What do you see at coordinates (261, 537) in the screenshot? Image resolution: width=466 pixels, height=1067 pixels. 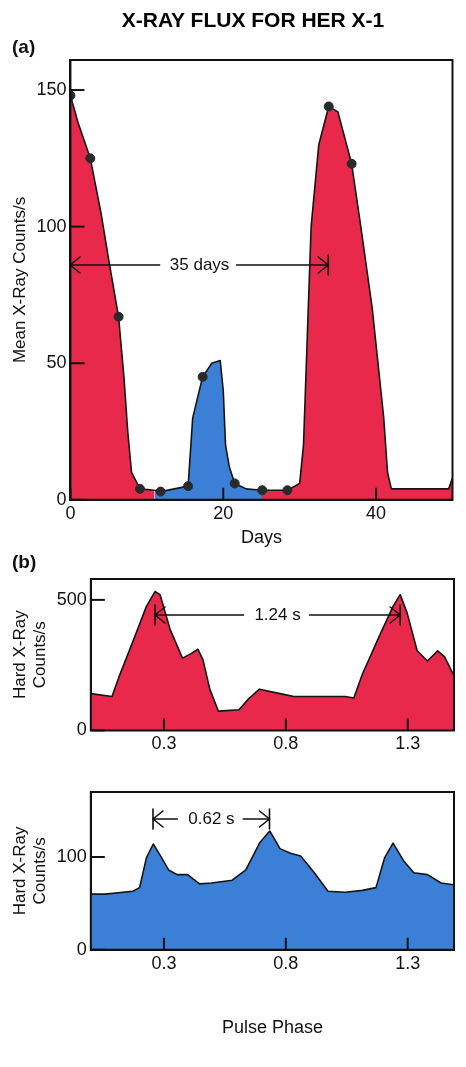 I see `x-axis-title: Days` at bounding box center [261, 537].